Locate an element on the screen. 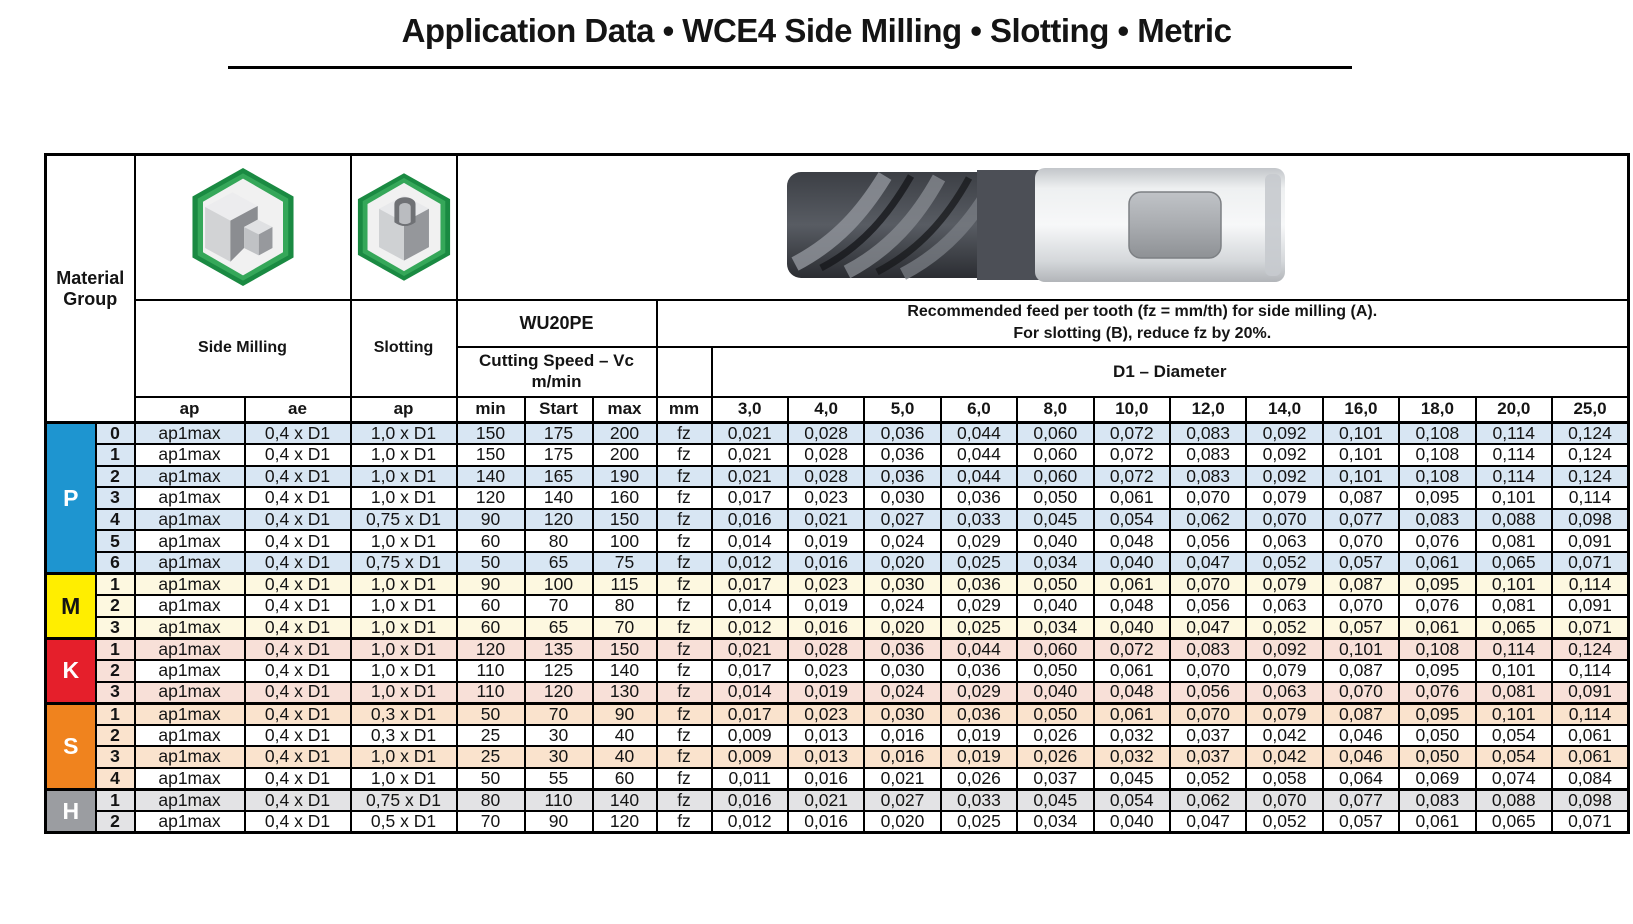  vc-min: 25 is located at coordinates (490, 757).